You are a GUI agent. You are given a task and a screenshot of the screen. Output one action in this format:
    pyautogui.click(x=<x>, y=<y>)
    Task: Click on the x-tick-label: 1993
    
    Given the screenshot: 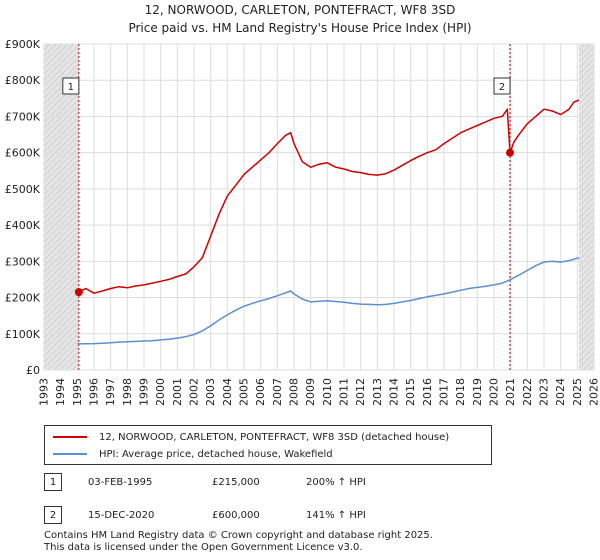 What is the action you would take?
    pyautogui.click(x=44, y=392)
    